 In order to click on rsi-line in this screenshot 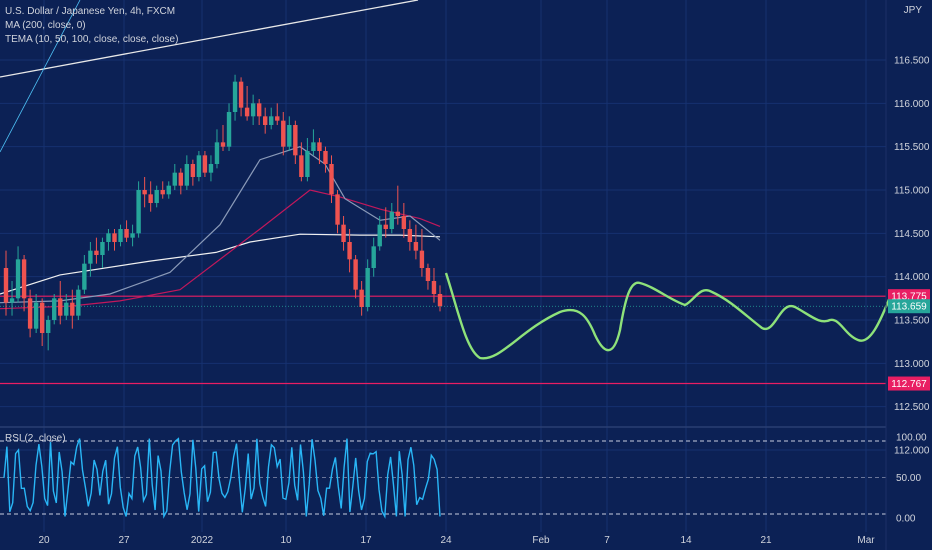, I will do `click(222, 478)`.